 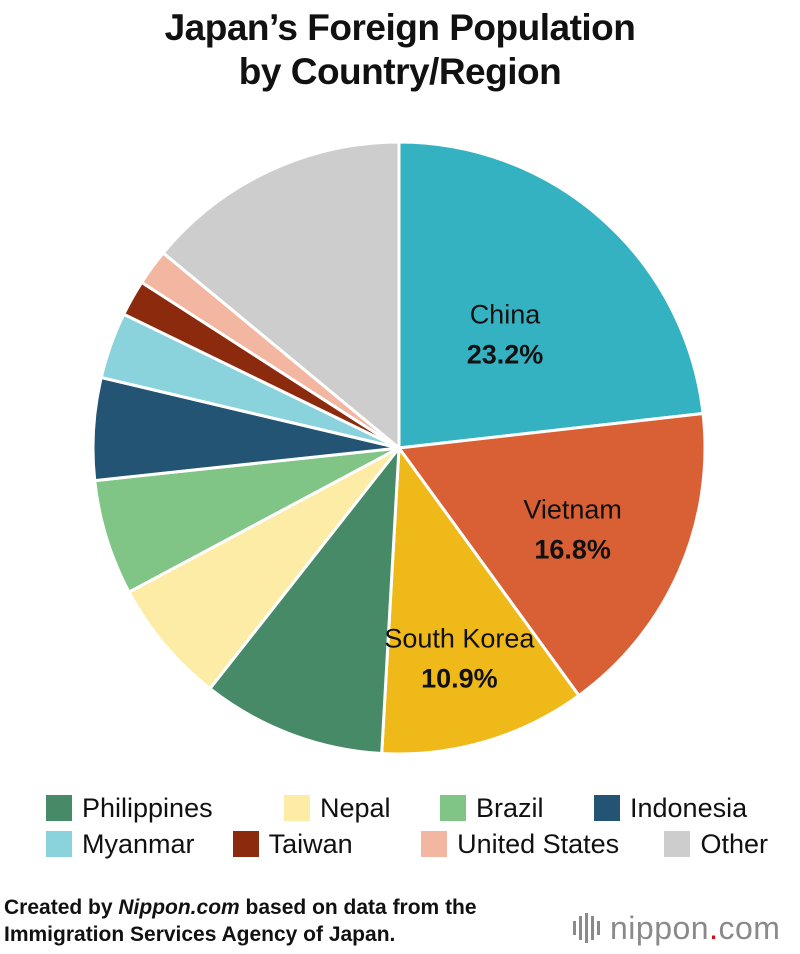 What do you see at coordinates (179, 907) in the screenshot?
I see `source-brand: Nippon.com` at bounding box center [179, 907].